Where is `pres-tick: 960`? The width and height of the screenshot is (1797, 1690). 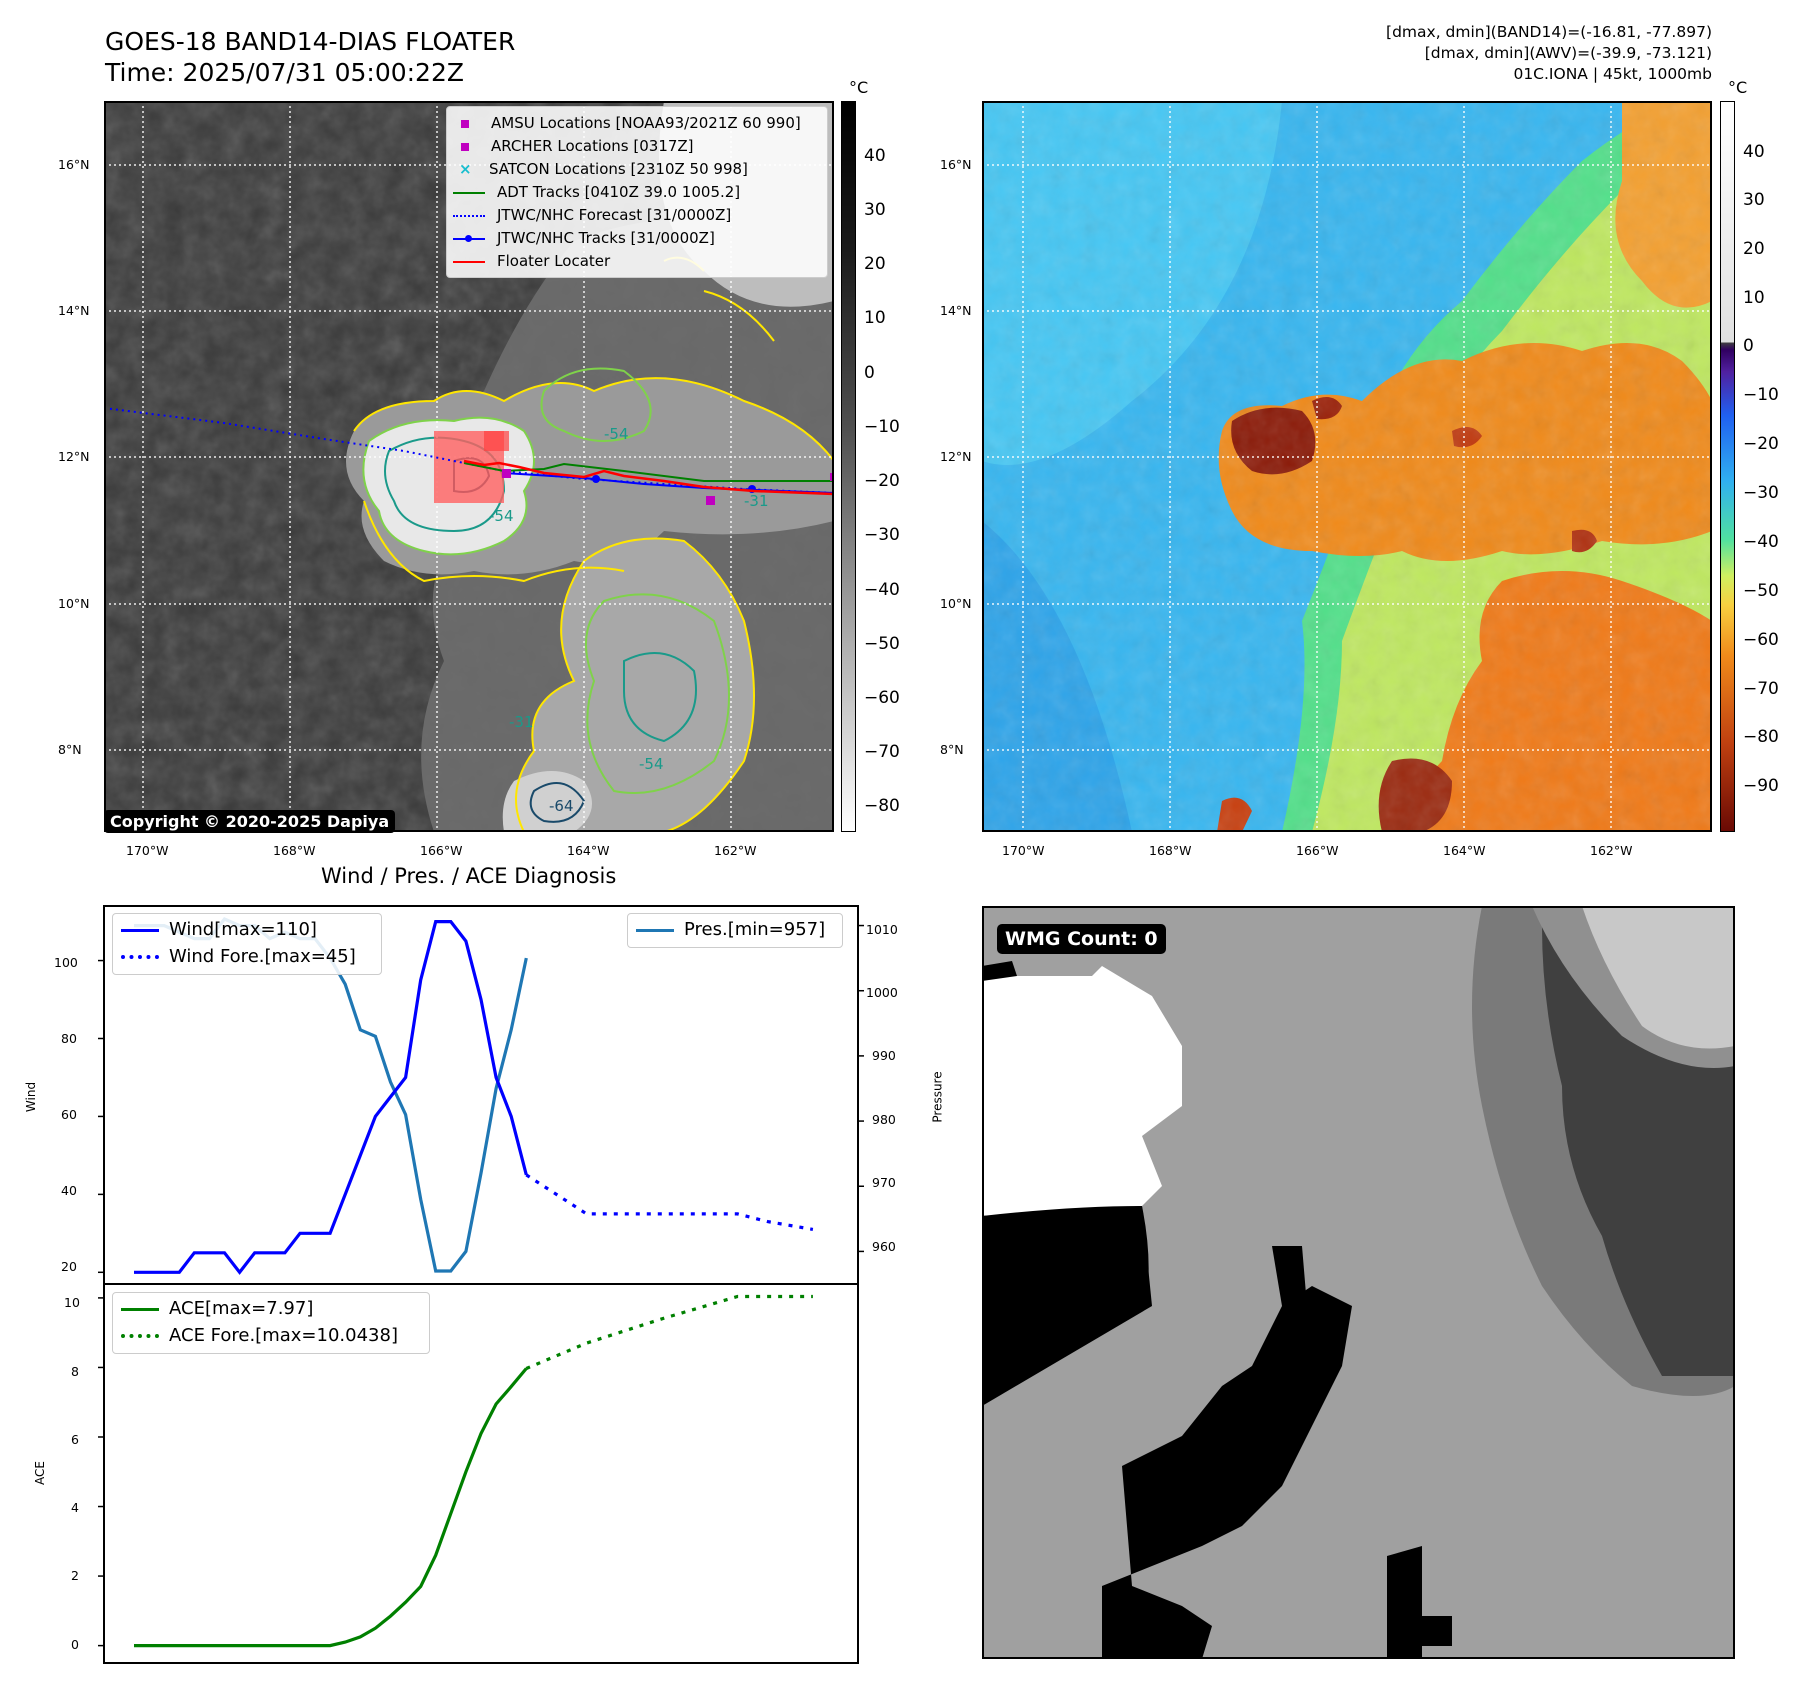 pres-tick: 960 is located at coordinates (884, 1246).